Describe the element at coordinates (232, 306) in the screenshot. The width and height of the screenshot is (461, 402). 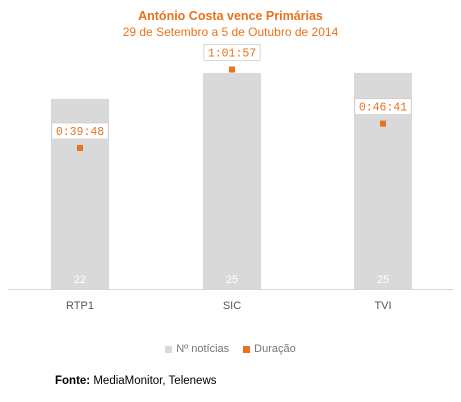
I see `x-tick-label: SIC` at that location.